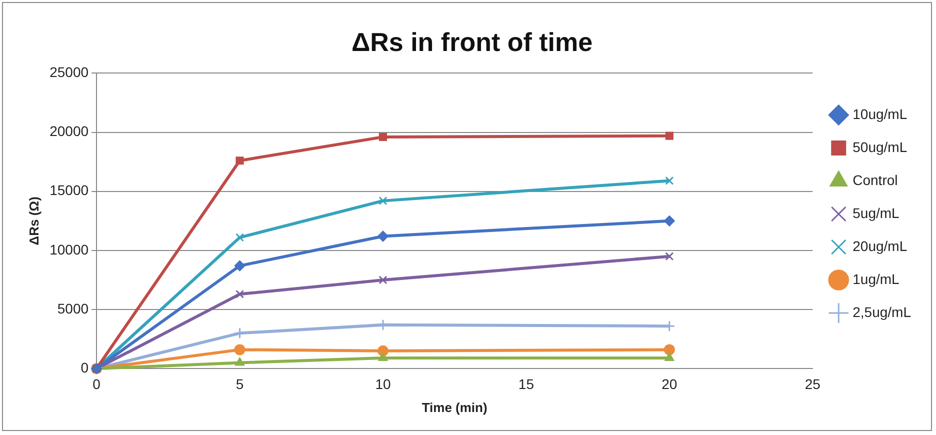 Image resolution: width=936 pixels, height=435 pixels. I want to click on y-tick-label: 5000, so click(73, 308).